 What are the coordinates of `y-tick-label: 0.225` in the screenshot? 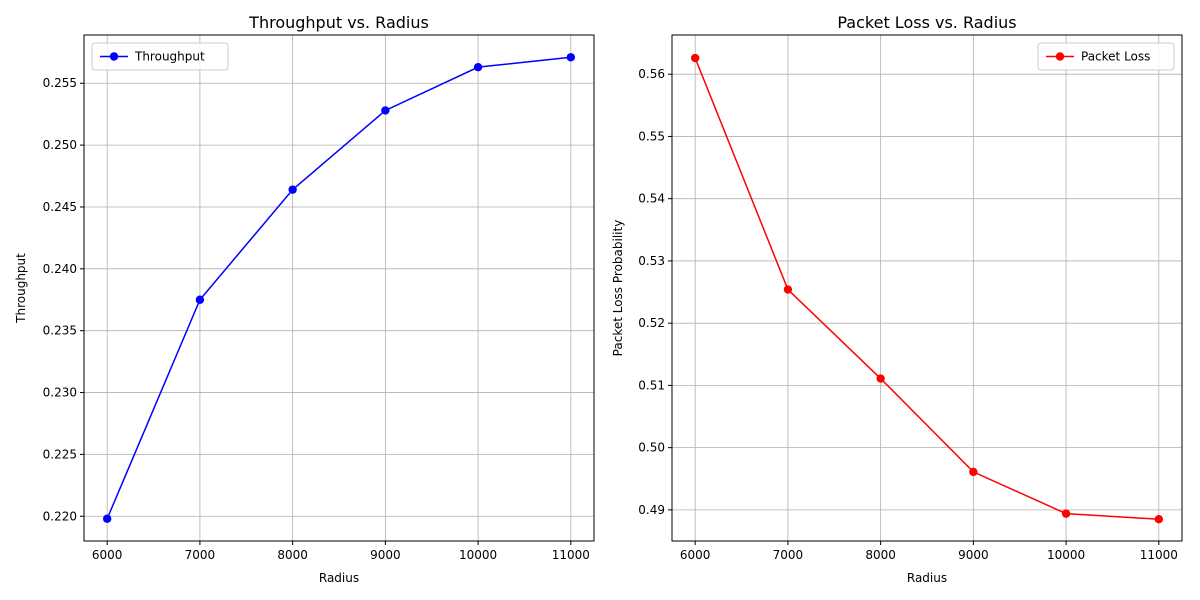 It's located at (60, 454).